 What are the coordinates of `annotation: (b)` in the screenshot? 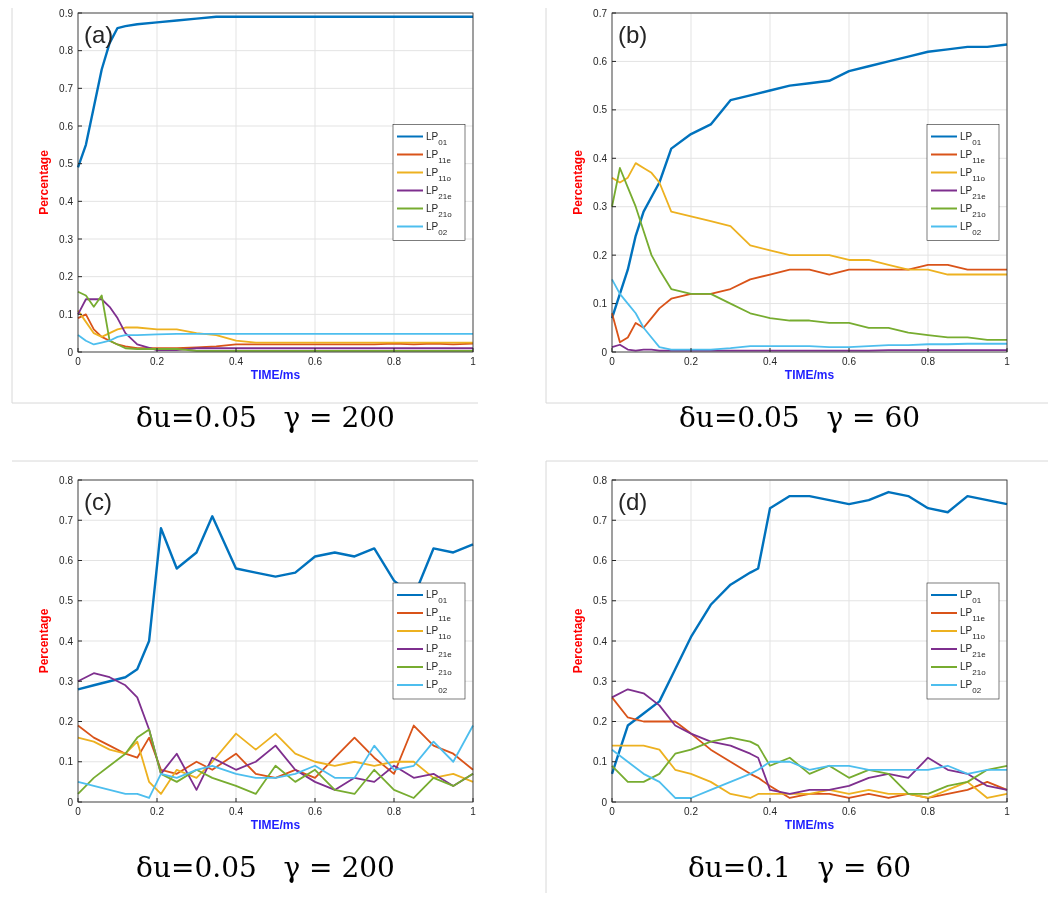 It's located at (633, 34).